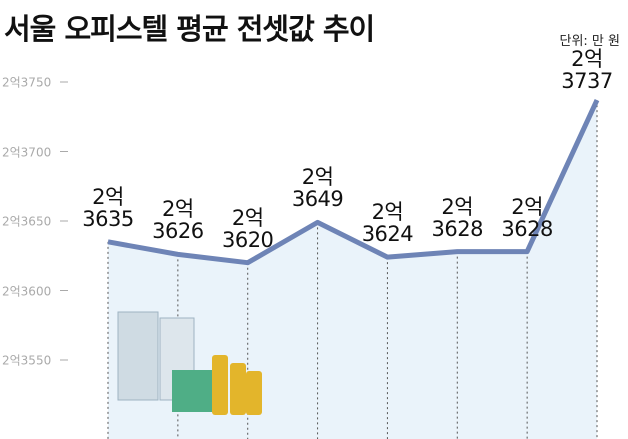 The width and height of the screenshot is (628, 439). What do you see at coordinates (27, 82) in the screenshot?
I see `y-tick-label: 2억3750` at bounding box center [27, 82].